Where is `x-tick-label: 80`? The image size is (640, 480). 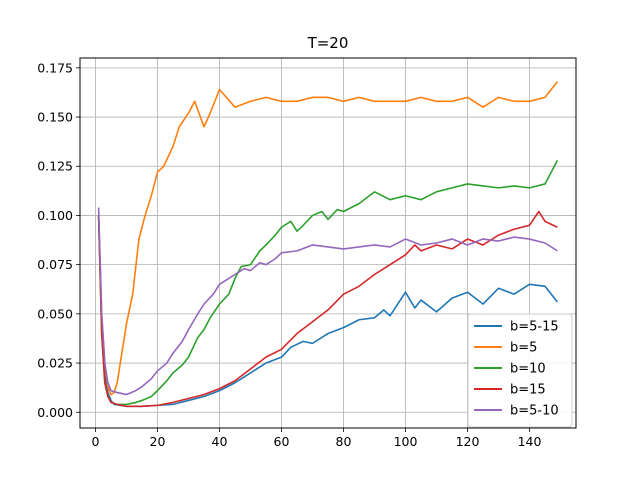 x-tick-label: 80 is located at coordinates (344, 441).